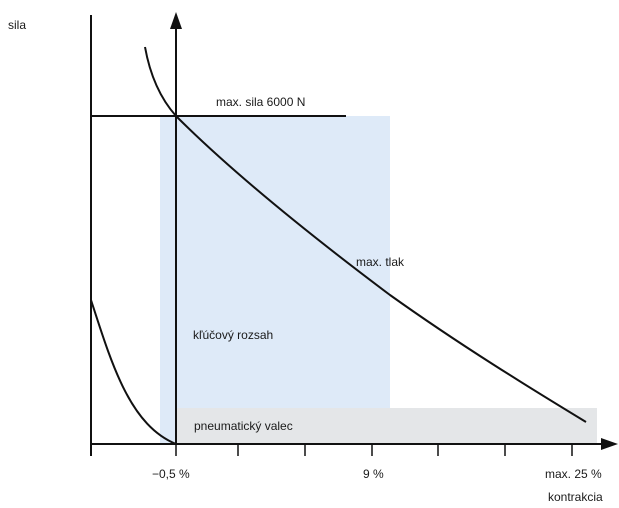 The height and width of the screenshot is (508, 619). I want to click on key-range-label: kľúčový rozsah, so click(233, 335).